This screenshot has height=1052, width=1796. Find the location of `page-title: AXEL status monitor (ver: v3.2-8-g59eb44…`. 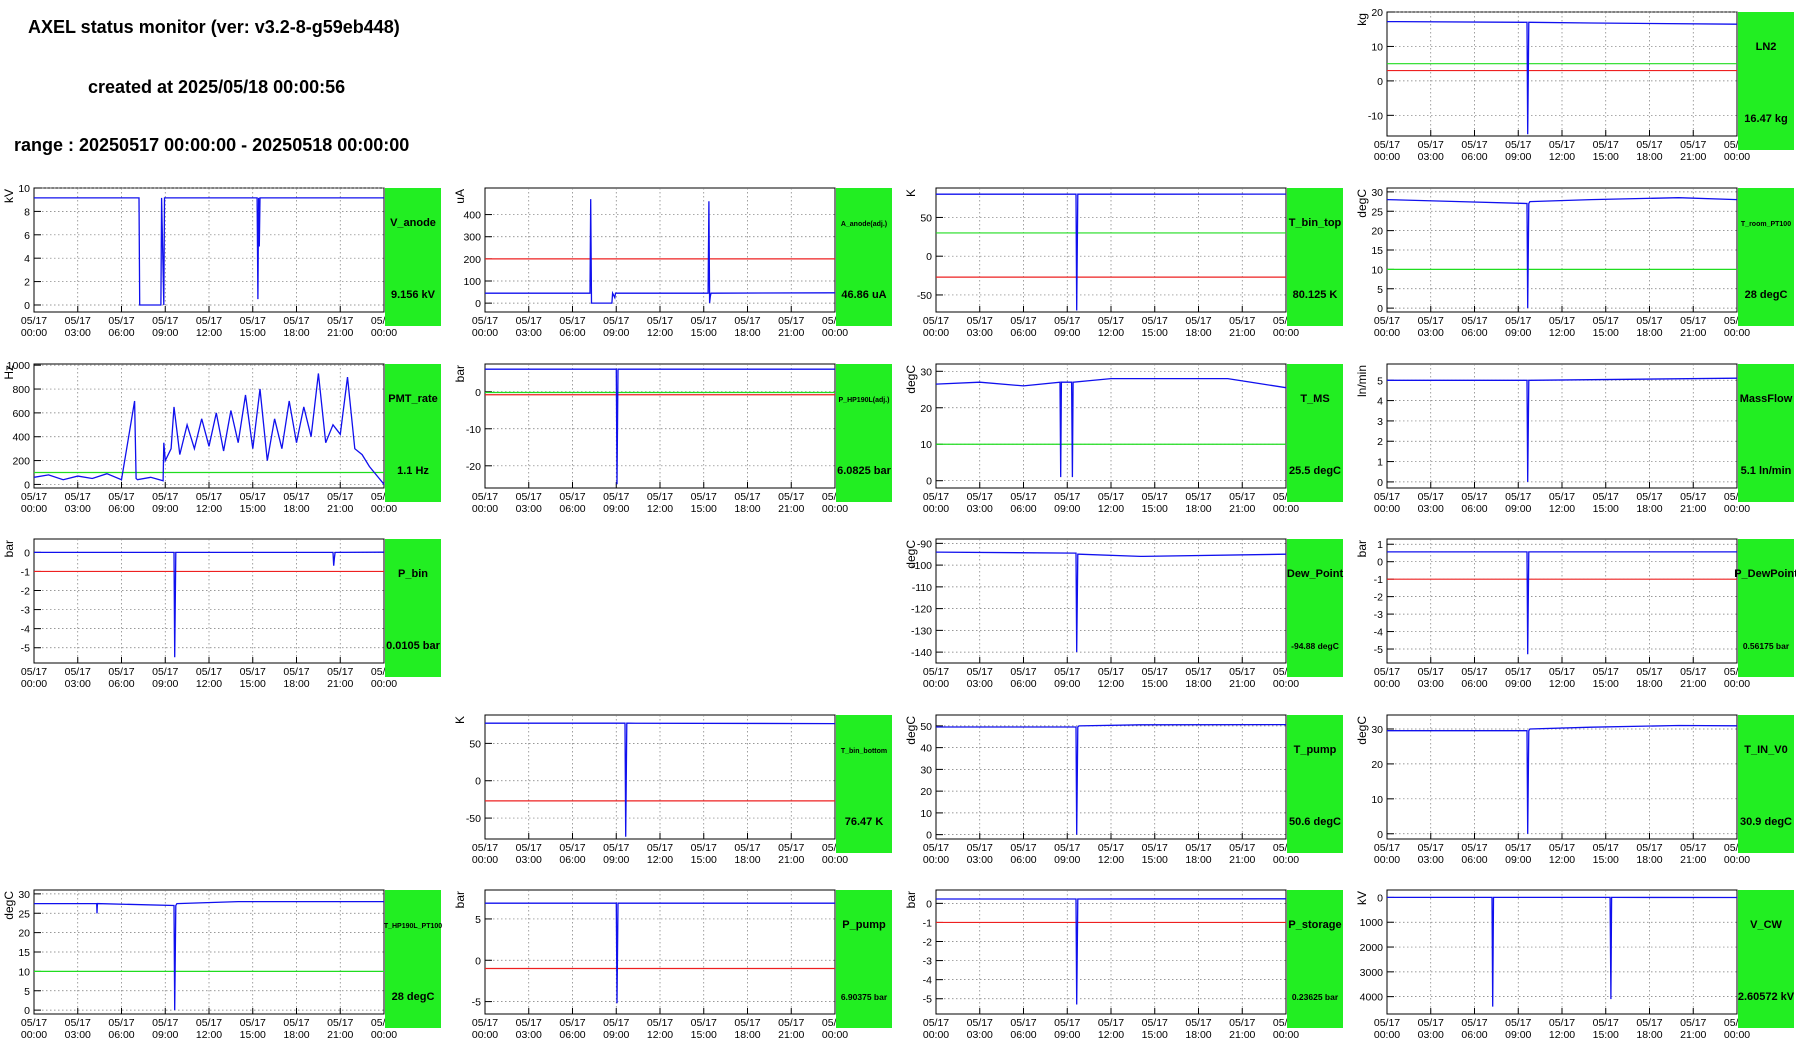

page-title: AXEL status monitor (ver: v3.2-8-g59eb44… is located at coordinates (214, 27).